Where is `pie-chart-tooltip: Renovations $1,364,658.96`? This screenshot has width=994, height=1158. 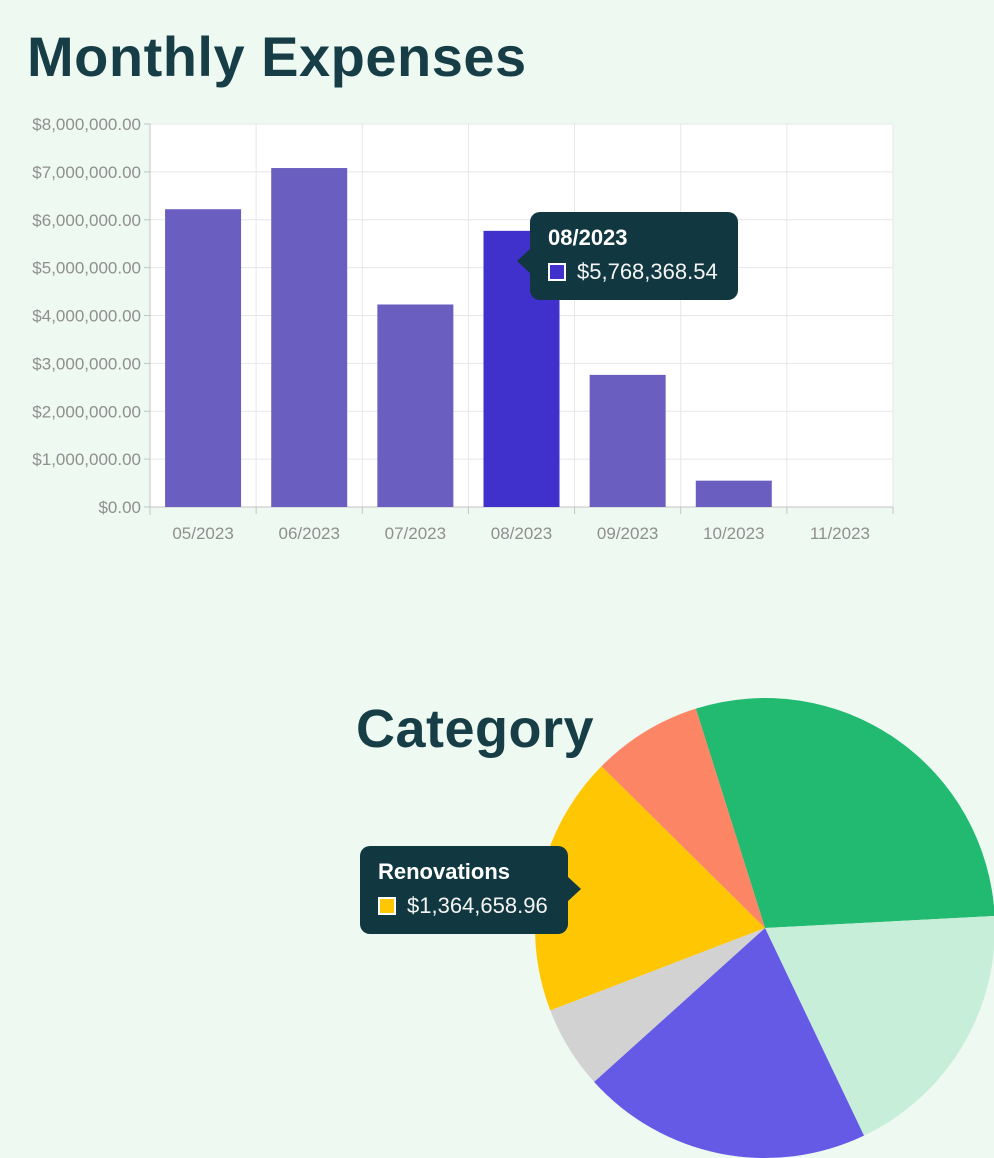 pie-chart-tooltip: Renovations $1,364,658.96 is located at coordinates (470, 890).